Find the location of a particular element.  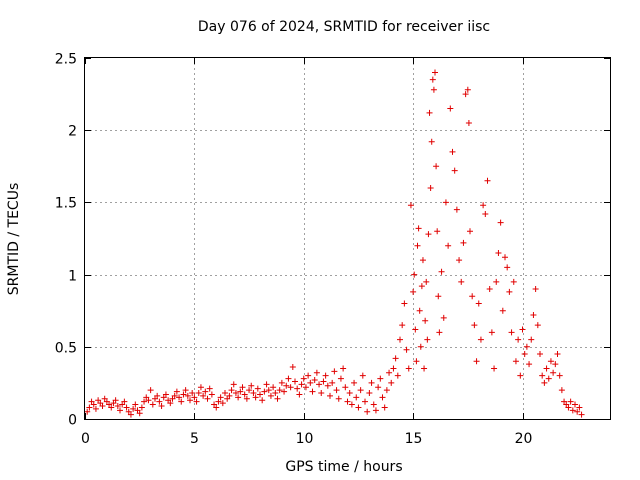

x-tick-label: 0 is located at coordinates (85, 439).